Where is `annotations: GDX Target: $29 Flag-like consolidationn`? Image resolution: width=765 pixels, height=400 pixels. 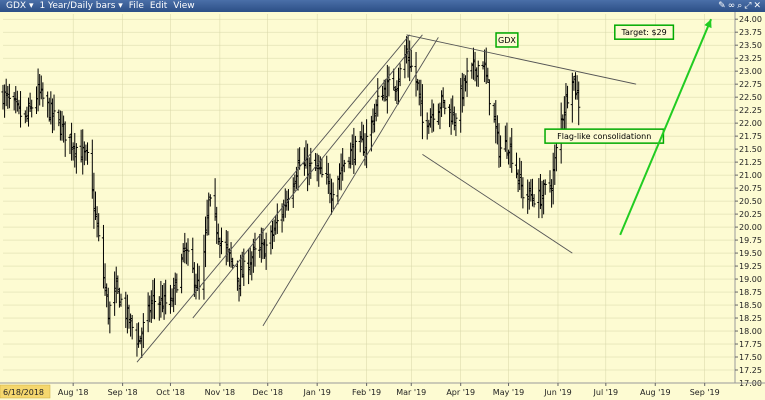
annotations: GDX Target: $29 Flag-like consolidationn is located at coordinates (585, 84).